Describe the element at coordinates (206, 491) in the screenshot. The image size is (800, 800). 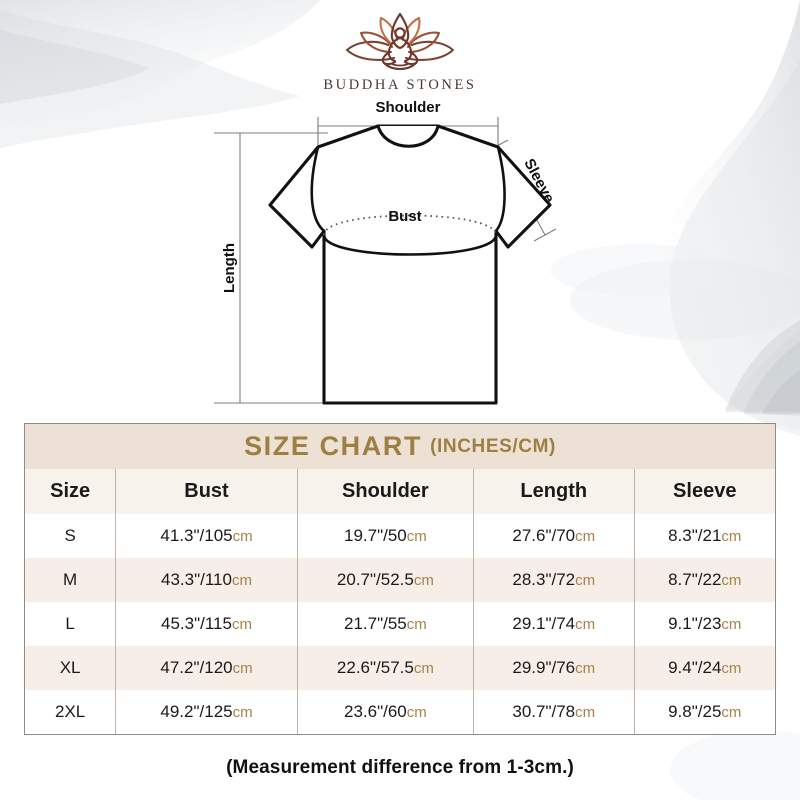
I see `column-header-bust: Bust` at that location.